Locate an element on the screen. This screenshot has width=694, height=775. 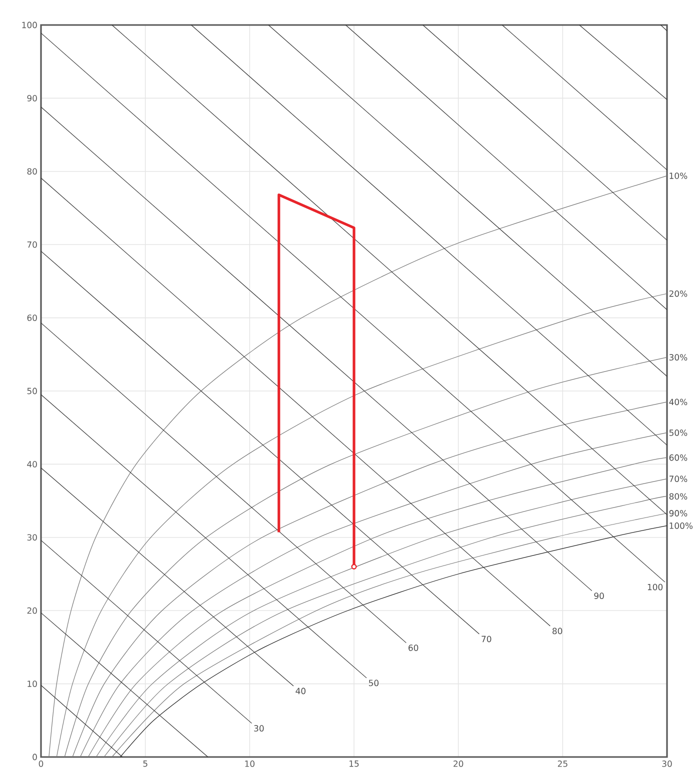
series-label: 10% is located at coordinates (679, 175).